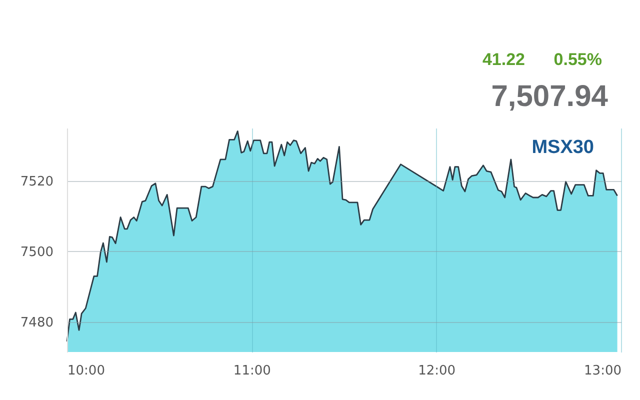 The height and width of the screenshot is (400, 640). I want to click on text: MSX30, so click(563, 148).